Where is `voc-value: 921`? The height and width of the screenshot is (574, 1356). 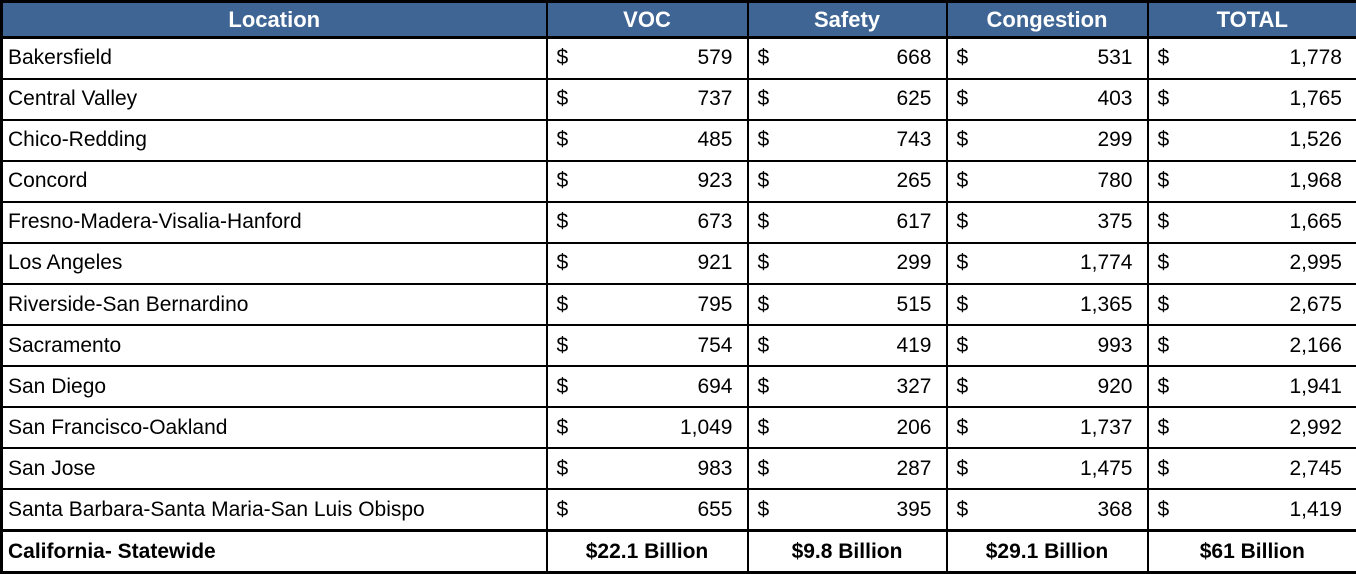 voc-value: 921 is located at coordinates (715, 263).